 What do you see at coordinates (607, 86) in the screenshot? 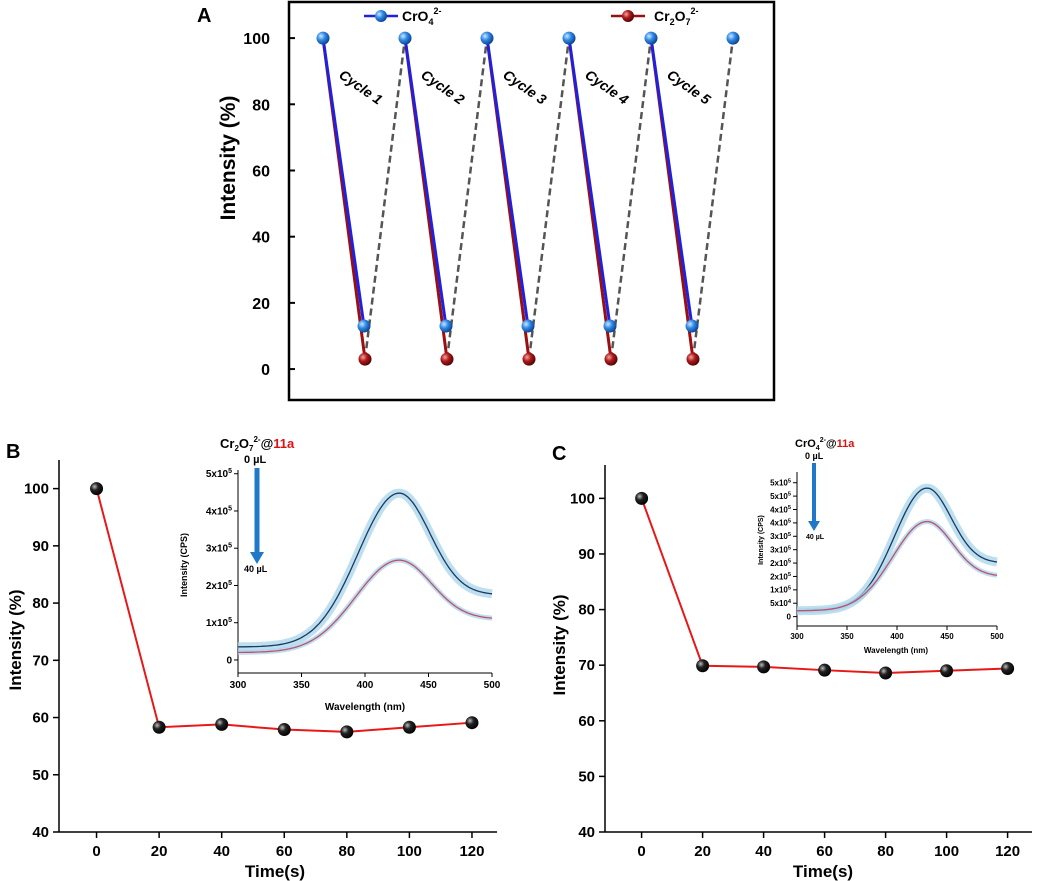
I see `cycle-label: Cycle 4` at bounding box center [607, 86].